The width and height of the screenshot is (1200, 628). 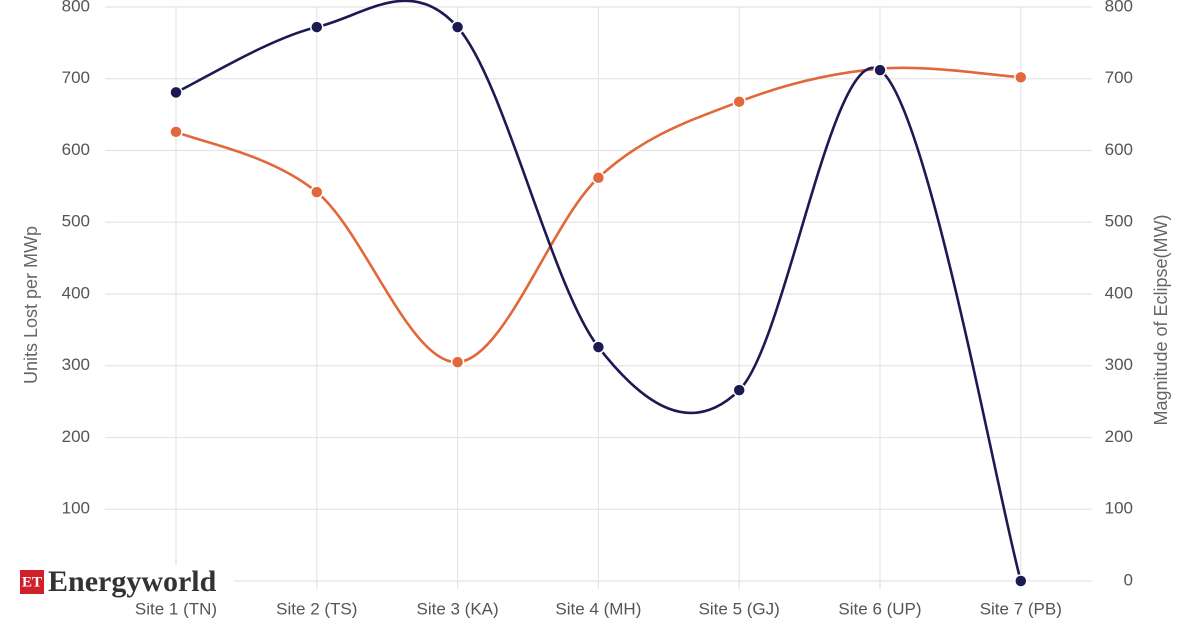 What do you see at coordinates (1021, 608) in the screenshot?
I see `x-tick-label: Site 7 (PB)` at bounding box center [1021, 608].